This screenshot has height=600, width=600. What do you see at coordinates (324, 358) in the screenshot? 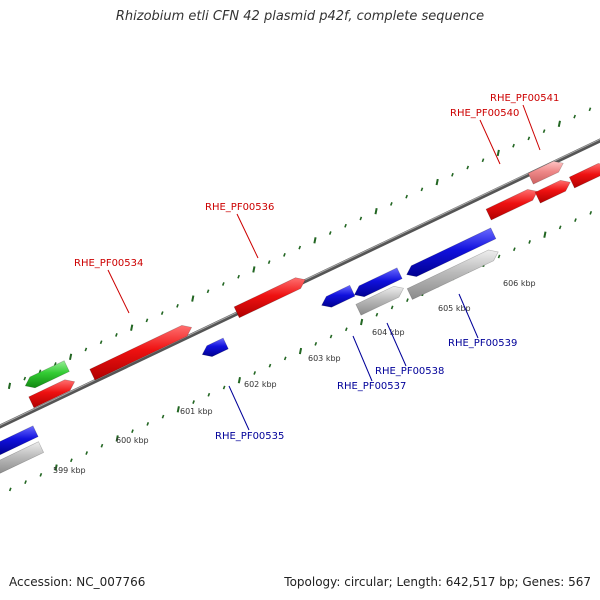
I see `kbp-tick-label: 603 kbp` at bounding box center [324, 358].